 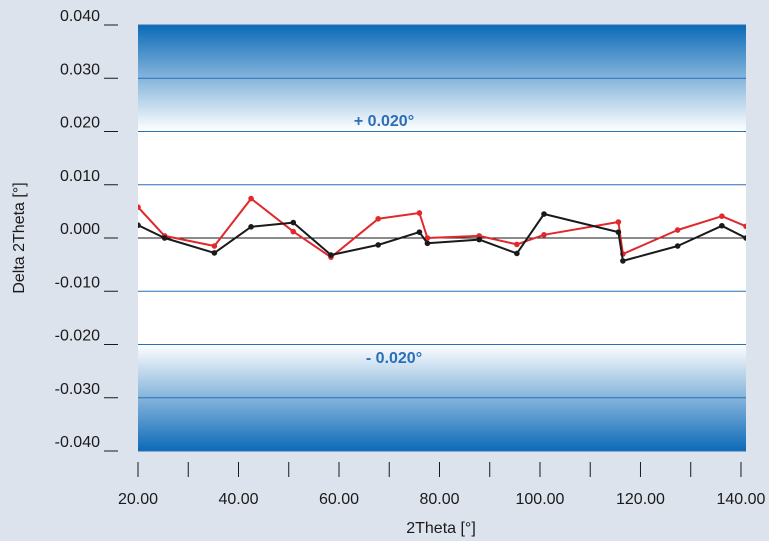 I want to click on x-axis-title: 2Theta [°], so click(x=441, y=528).